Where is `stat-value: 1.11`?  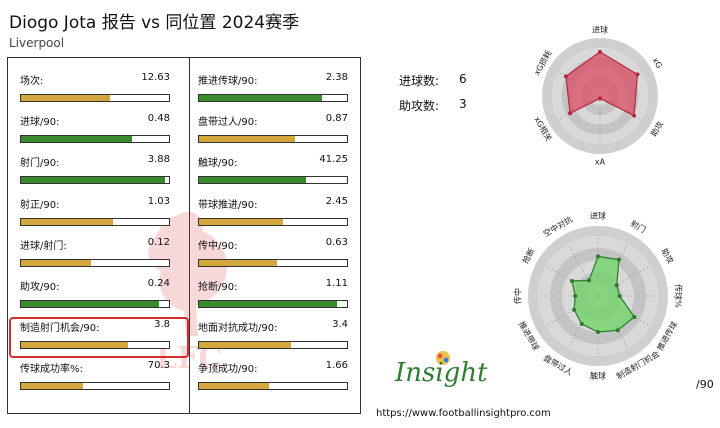
stat-value: 1.11 is located at coordinates (336, 283).